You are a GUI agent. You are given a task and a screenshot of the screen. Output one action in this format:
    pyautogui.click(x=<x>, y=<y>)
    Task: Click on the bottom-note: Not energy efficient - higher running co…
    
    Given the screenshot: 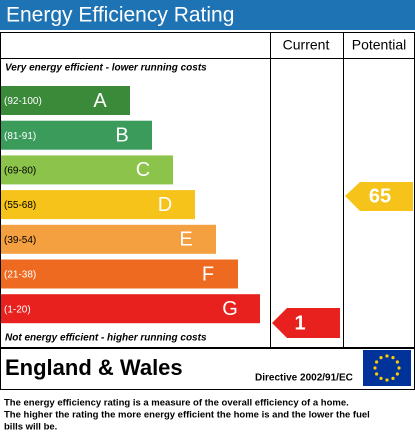 What is the action you would take?
    pyautogui.click(x=106, y=338)
    